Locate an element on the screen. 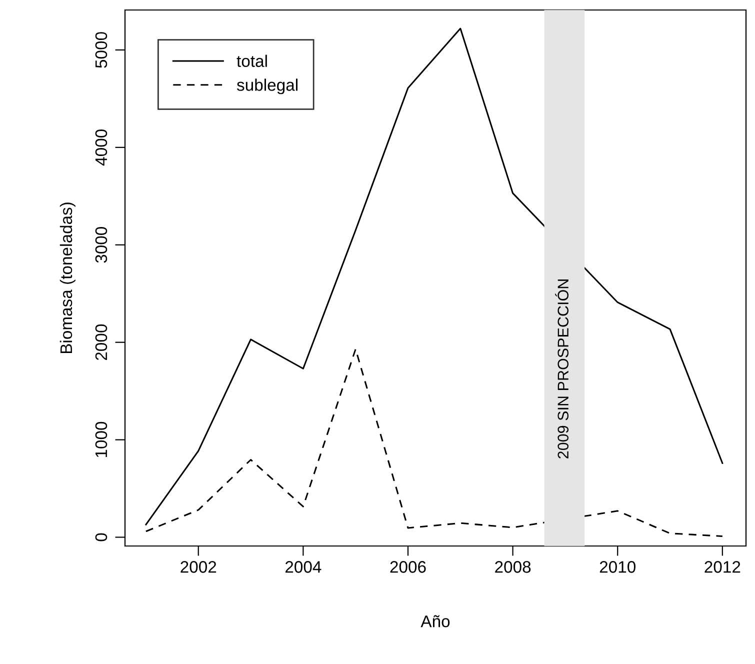  legend-label: sublegal is located at coordinates (267, 86).